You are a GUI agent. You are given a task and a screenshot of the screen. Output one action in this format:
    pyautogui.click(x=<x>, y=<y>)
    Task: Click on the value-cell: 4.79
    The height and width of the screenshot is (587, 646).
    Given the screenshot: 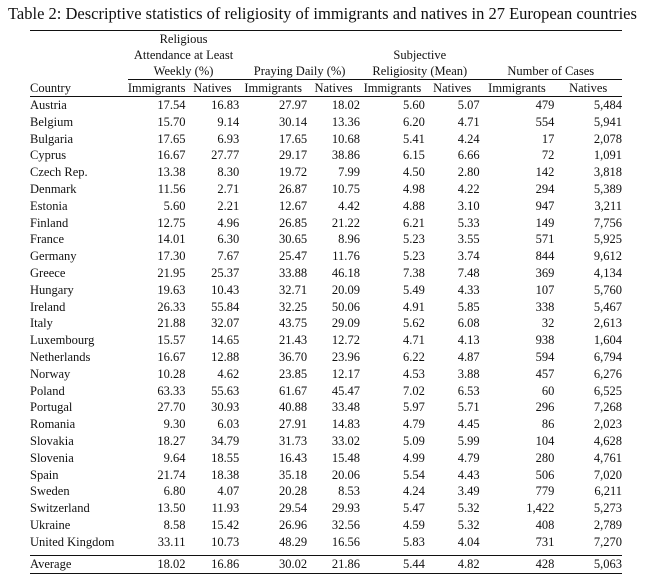 What is the action you would take?
    pyautogui.click(x=468, y=457)
    